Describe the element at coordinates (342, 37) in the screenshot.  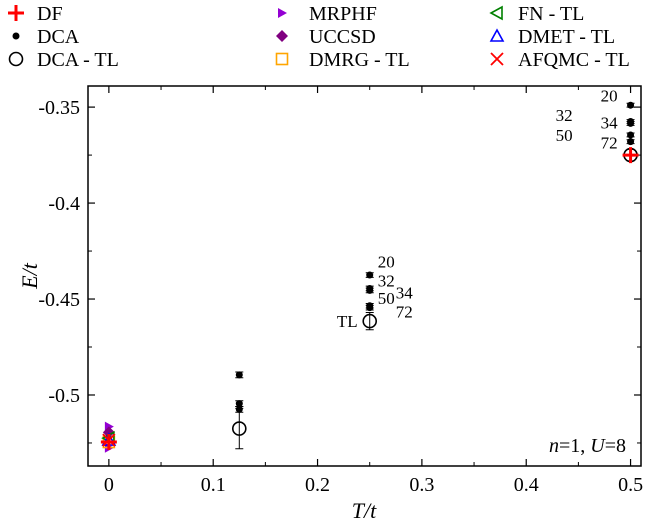
I see `legend-label-uccsd: UCCSD` at that location.